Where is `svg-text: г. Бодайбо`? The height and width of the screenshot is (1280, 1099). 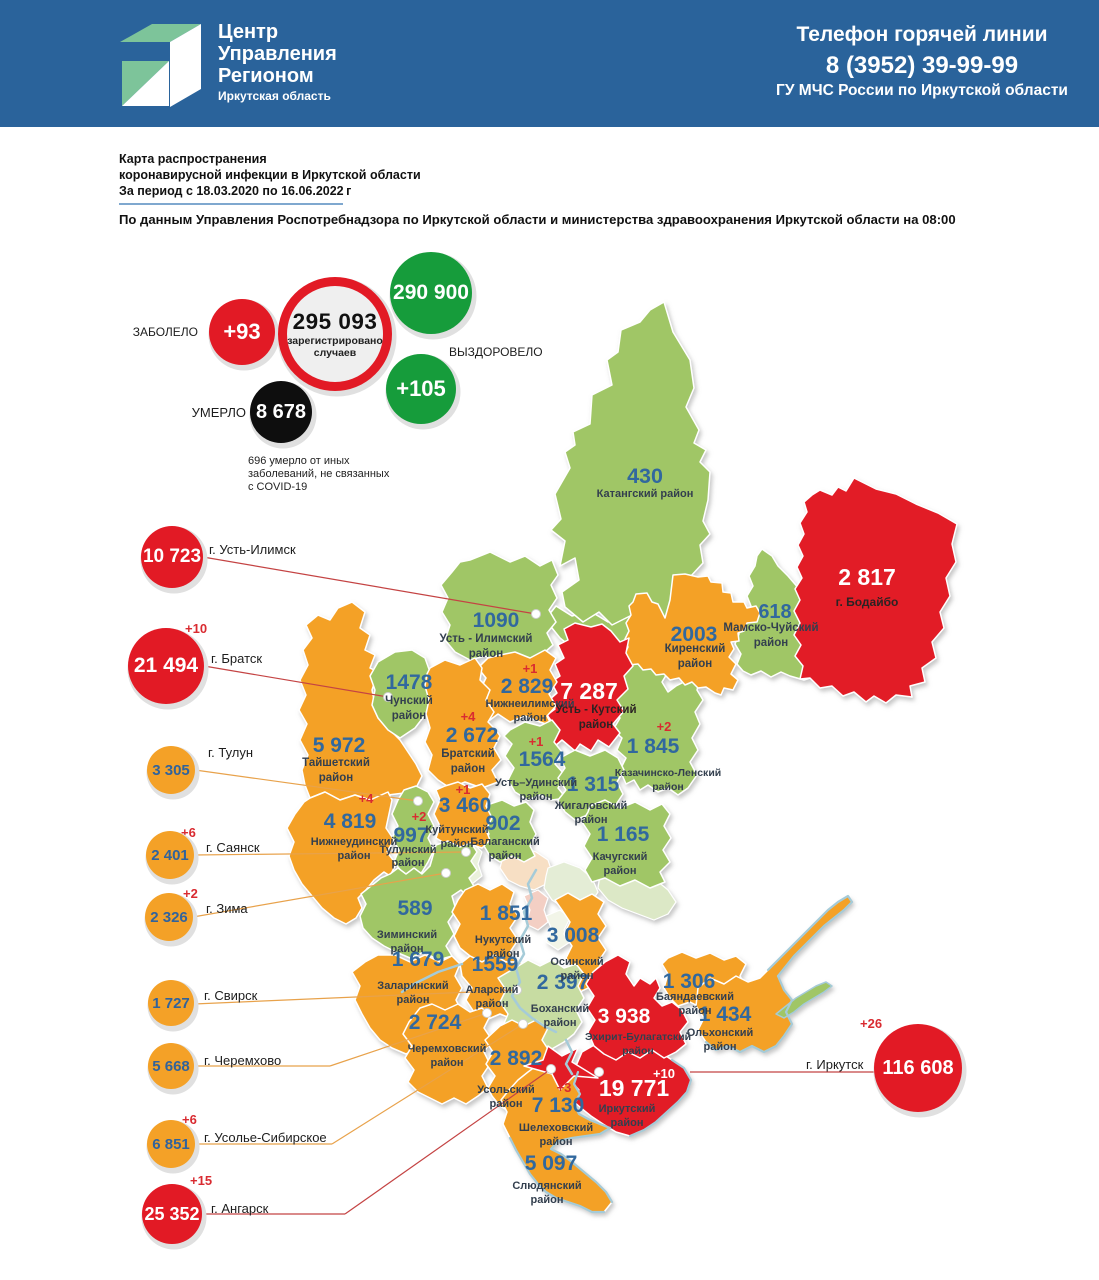
svg-text: г. Бодайбо is located at coordinates (867, 602).